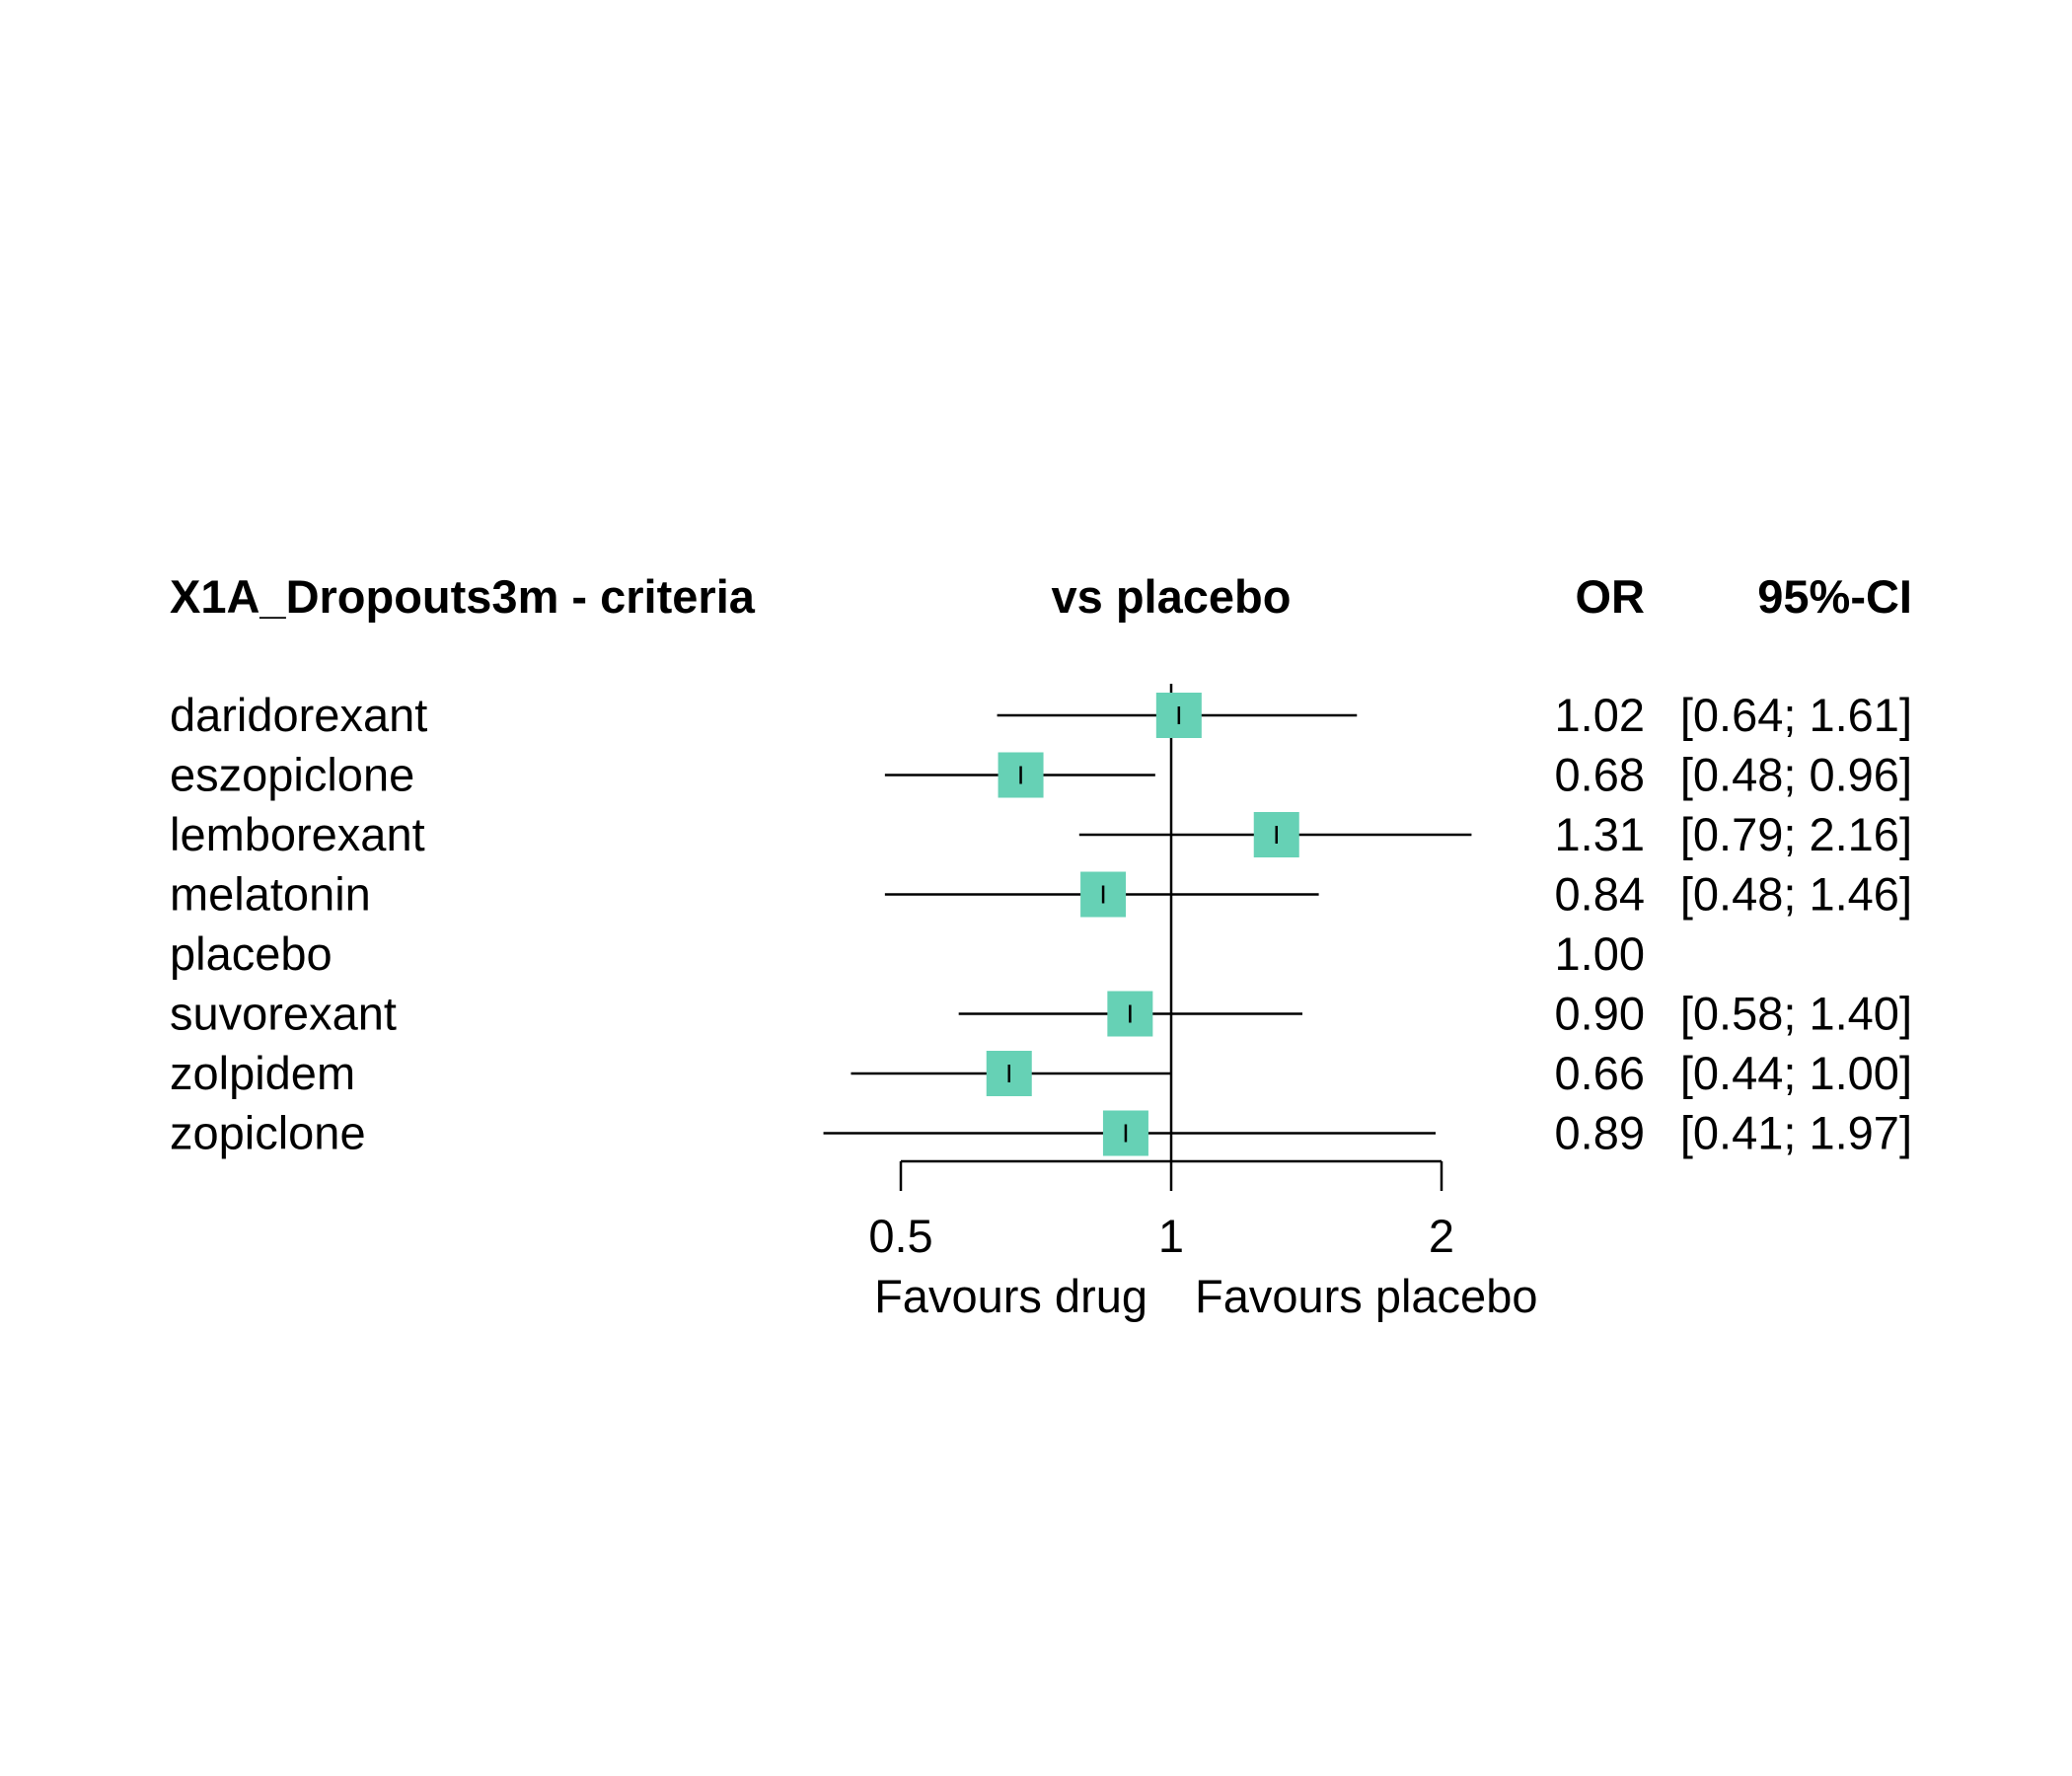  What do you see at coordinates (1171, 1236) in the screenshot?
I see `axis-tick-label: 1` at bounding box center [1171, 1236].